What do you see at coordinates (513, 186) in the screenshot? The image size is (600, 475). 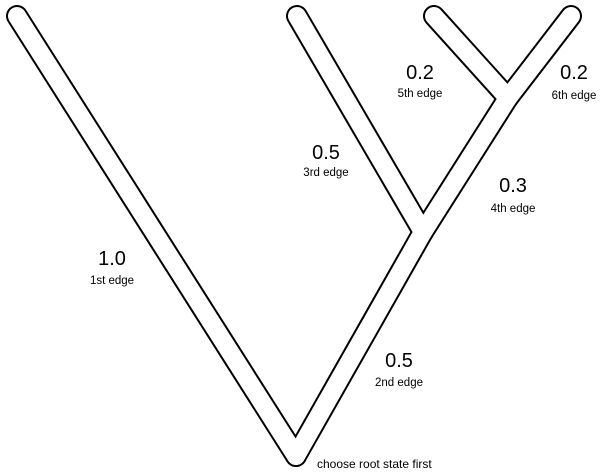 I see `edge-4-length: 0.3` at bounding box center [513, 186].